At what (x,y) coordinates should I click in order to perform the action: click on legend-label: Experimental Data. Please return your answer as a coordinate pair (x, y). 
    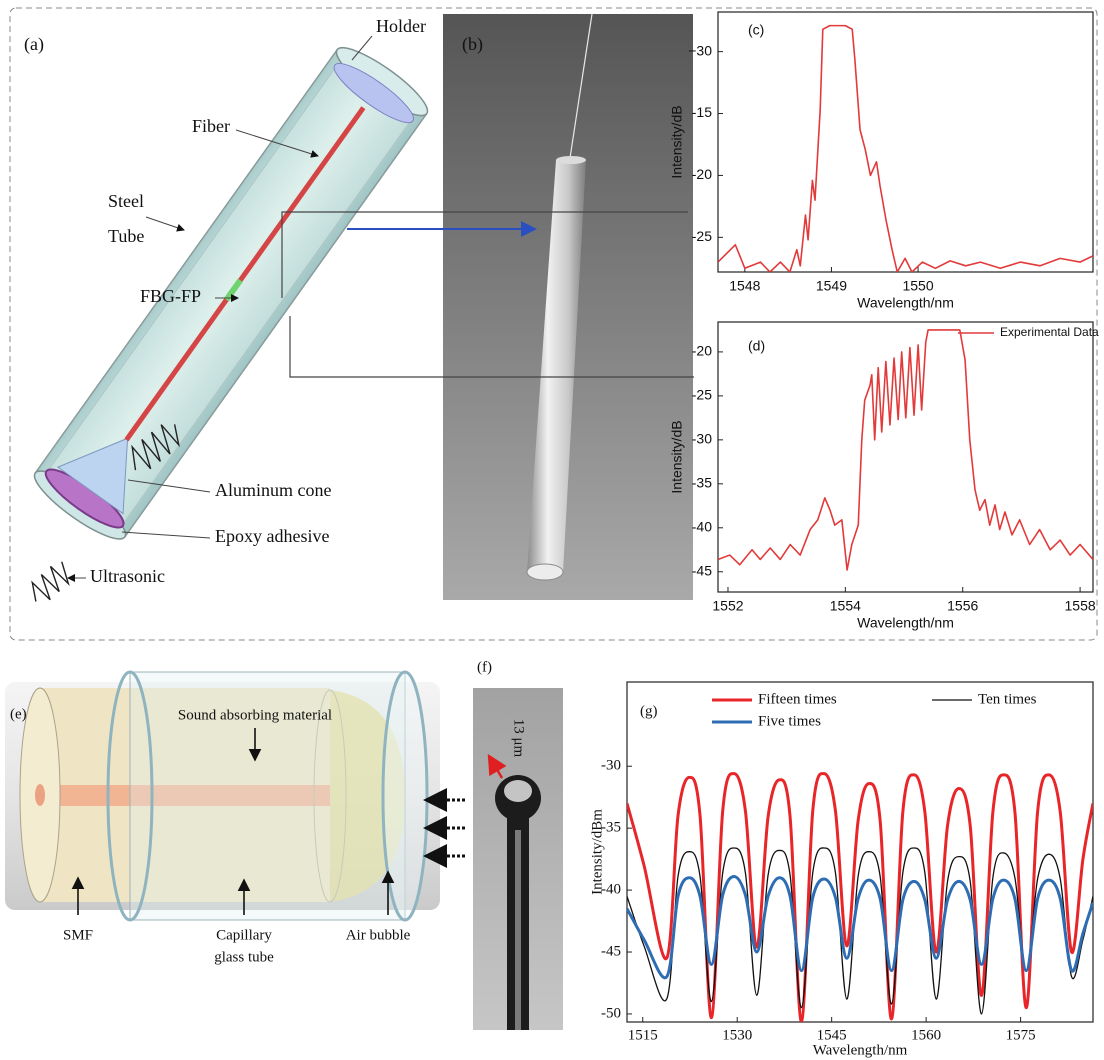
    Looking at the image, I should click on (1049, 332).